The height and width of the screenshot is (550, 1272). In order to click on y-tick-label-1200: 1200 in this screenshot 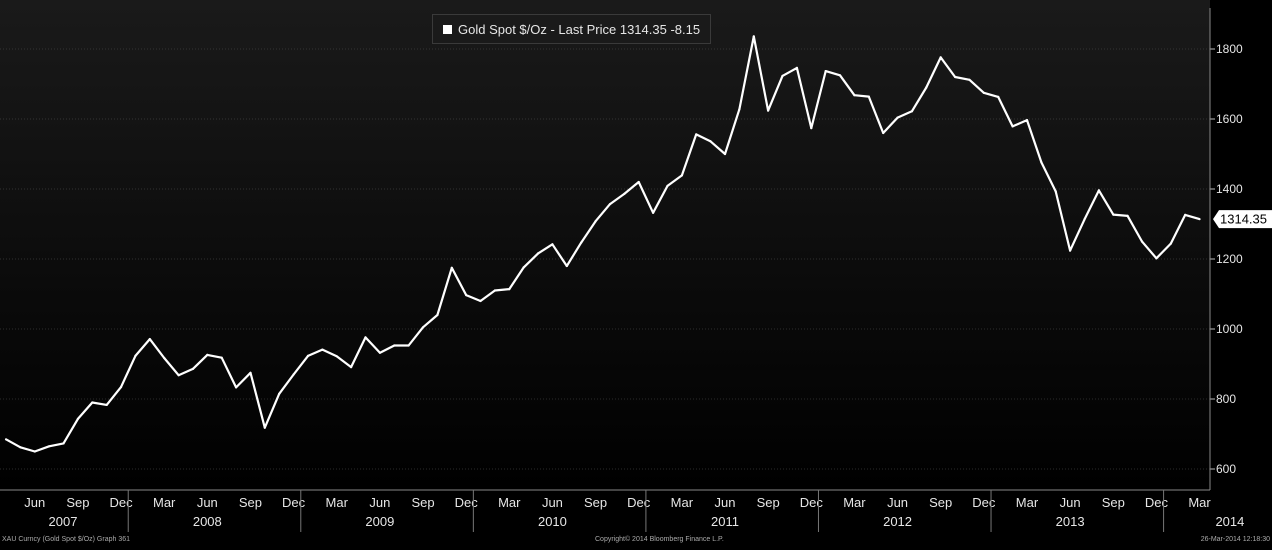, I will do `click(1229, 259)`.